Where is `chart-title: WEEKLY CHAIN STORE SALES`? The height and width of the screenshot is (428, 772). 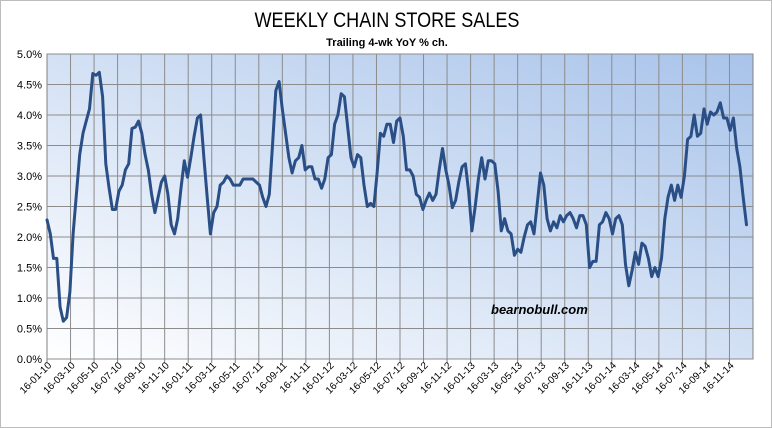 chart-title: WEEKLY CHAIN STORE SALES is located at coordinates (387, 20).